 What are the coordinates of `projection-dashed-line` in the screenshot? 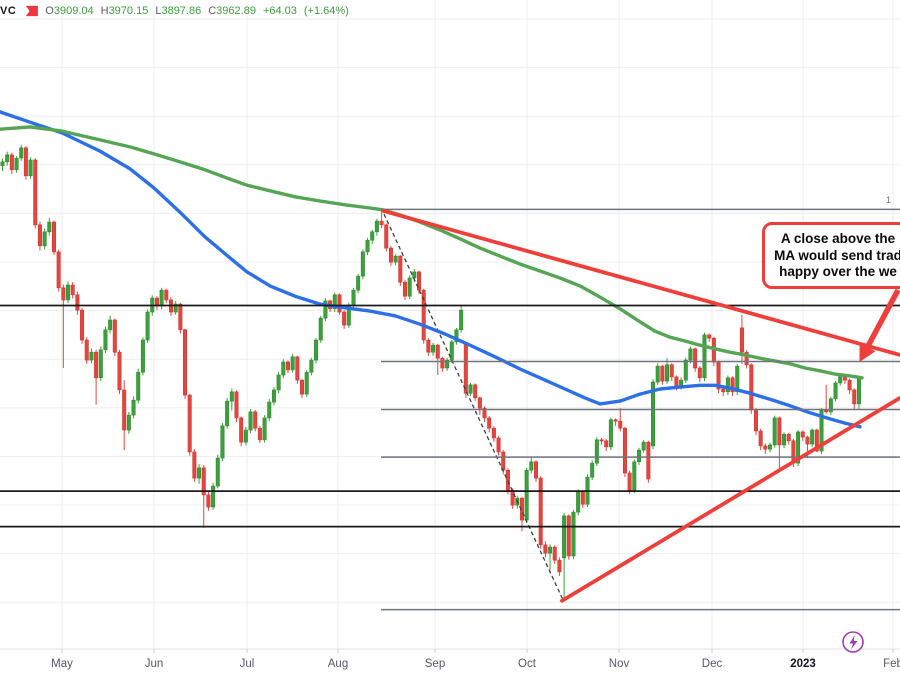 It's located at (473, 407).